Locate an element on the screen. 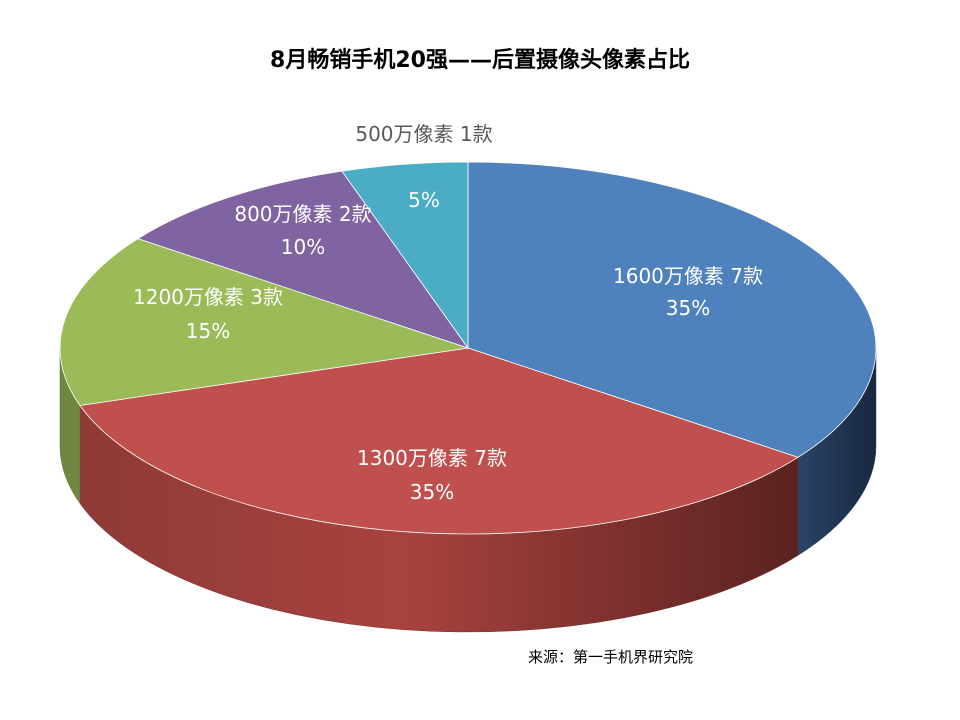 The image size is (960, 720). slice-percent-1: 35% is located at coordinates (432, 492).